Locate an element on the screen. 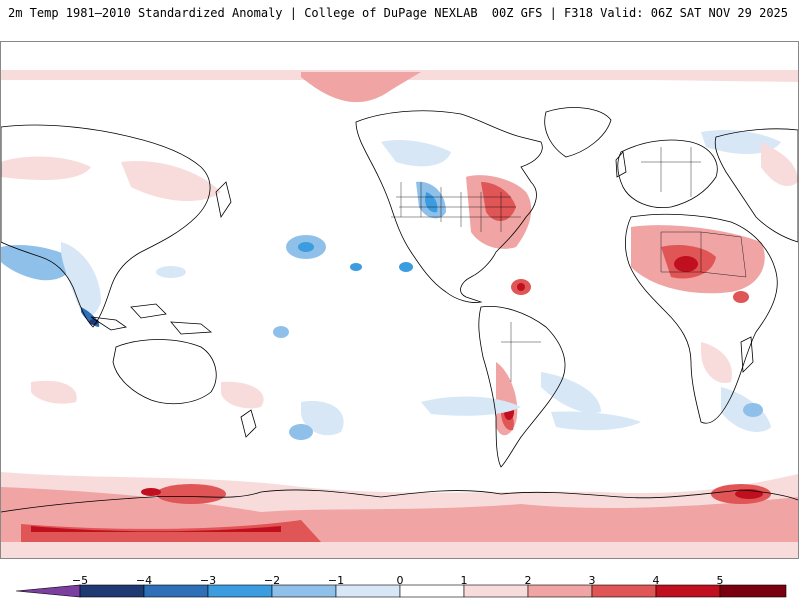  colorbar-tick-label: −1 is located at coordinates (336, 580).